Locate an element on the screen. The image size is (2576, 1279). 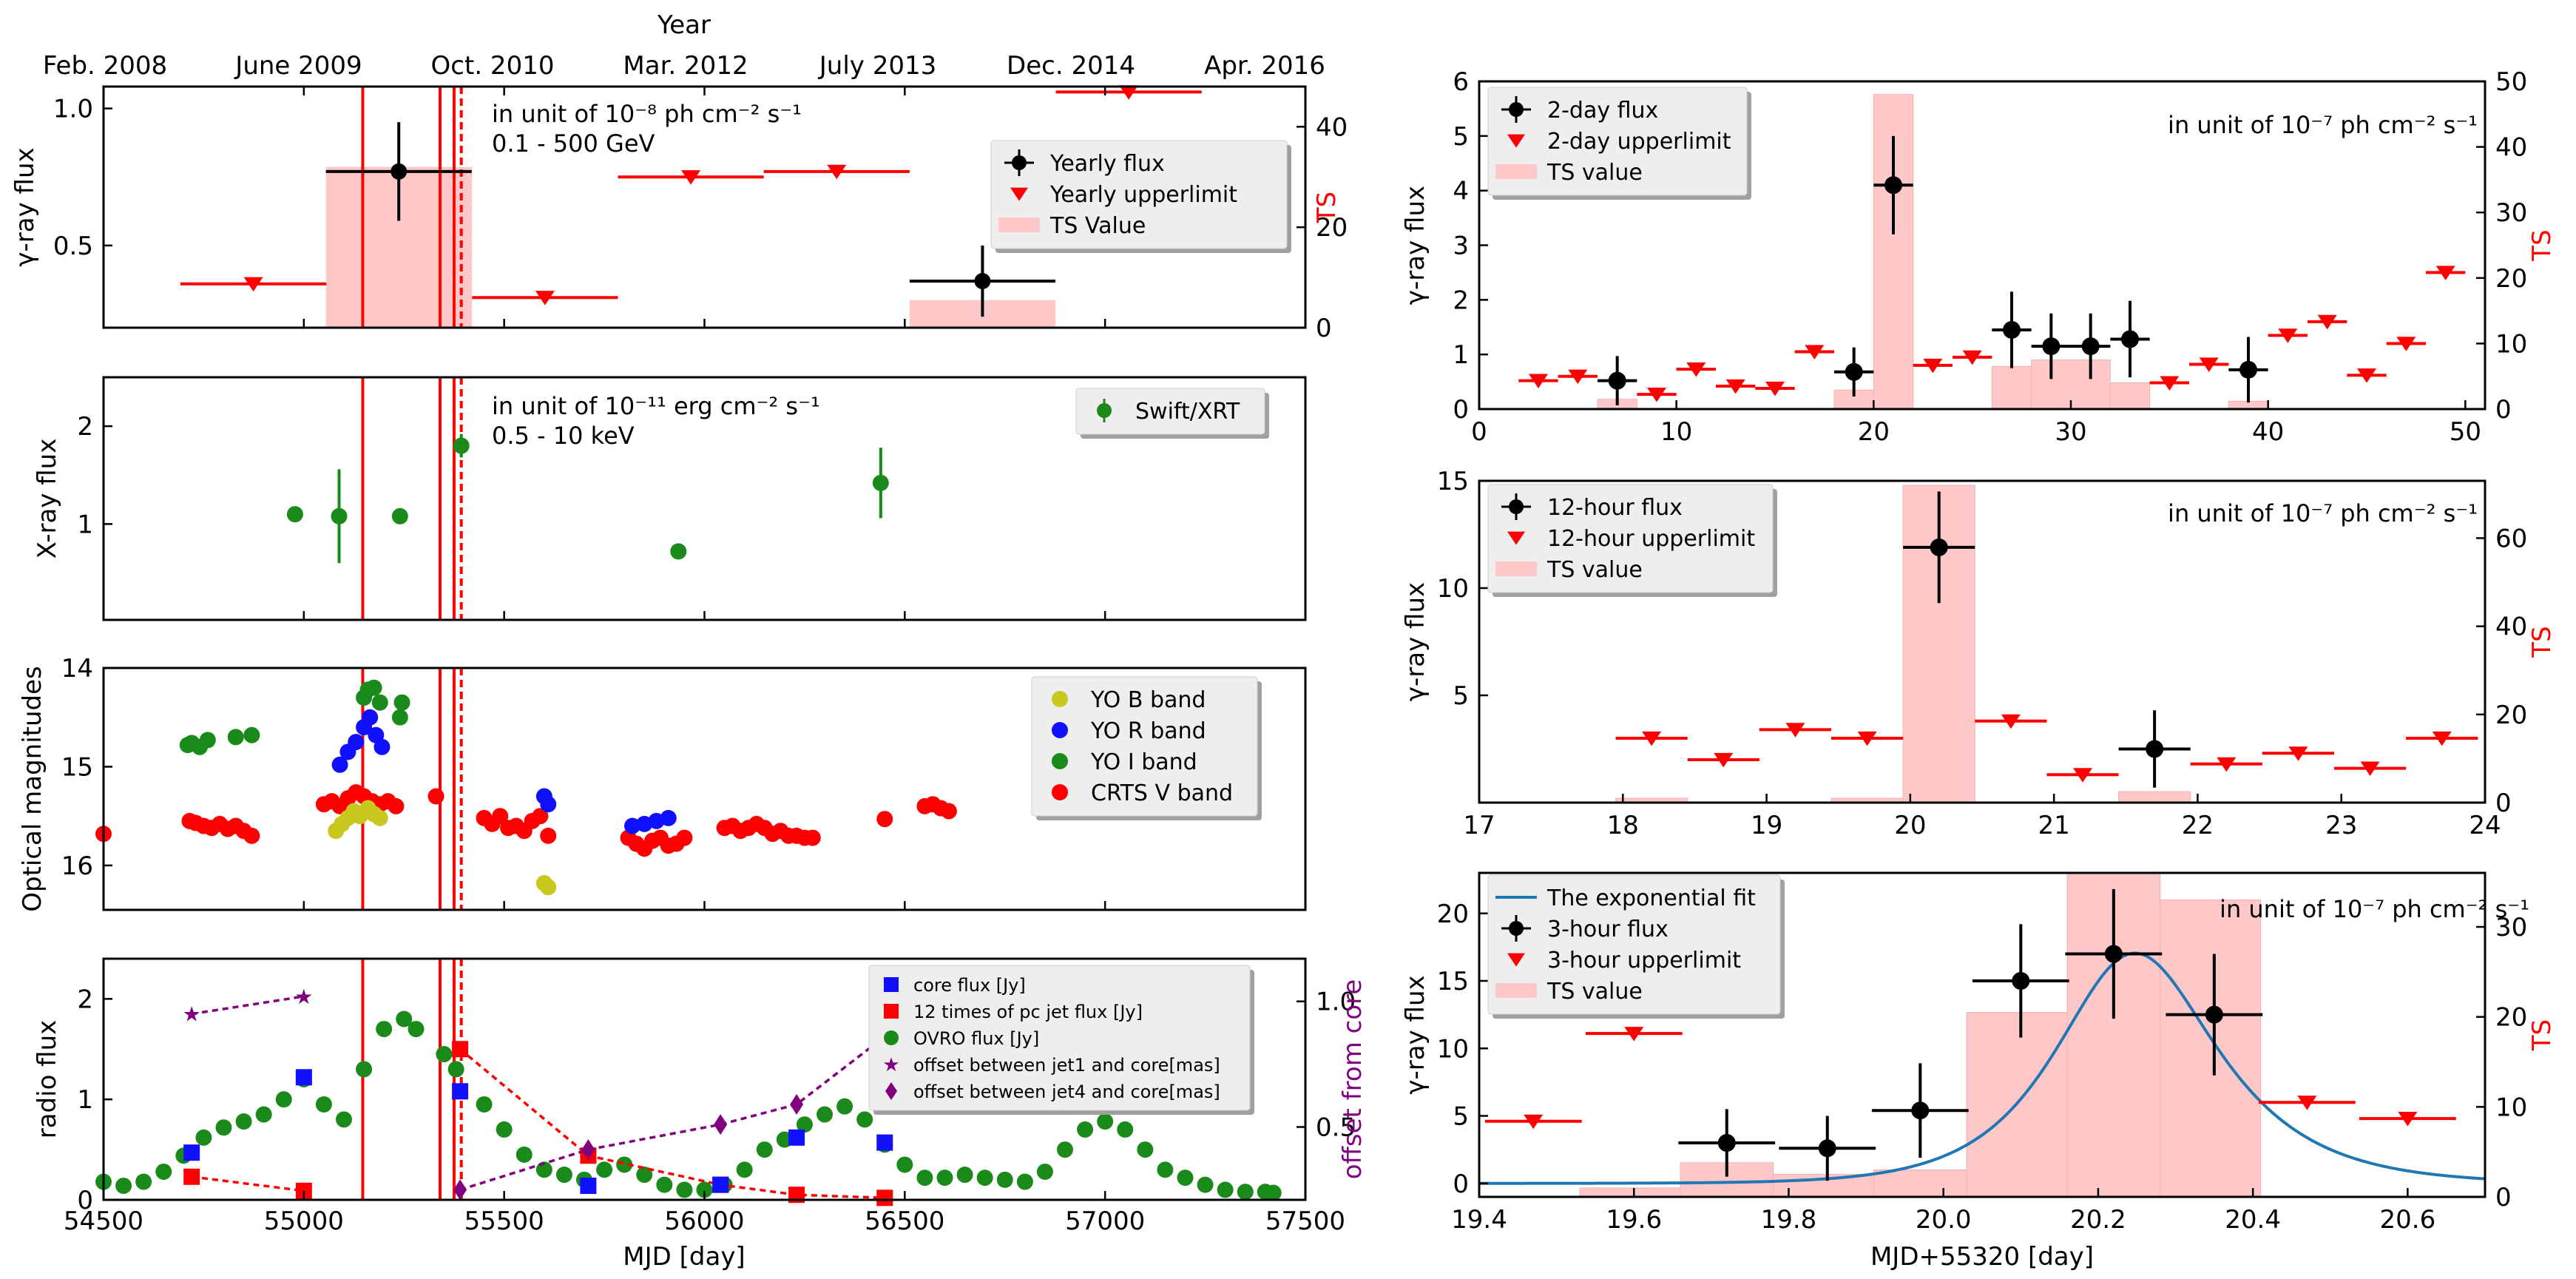
threehour-legend-label-0: The exponential fit is located at coordinates (1651, 898).